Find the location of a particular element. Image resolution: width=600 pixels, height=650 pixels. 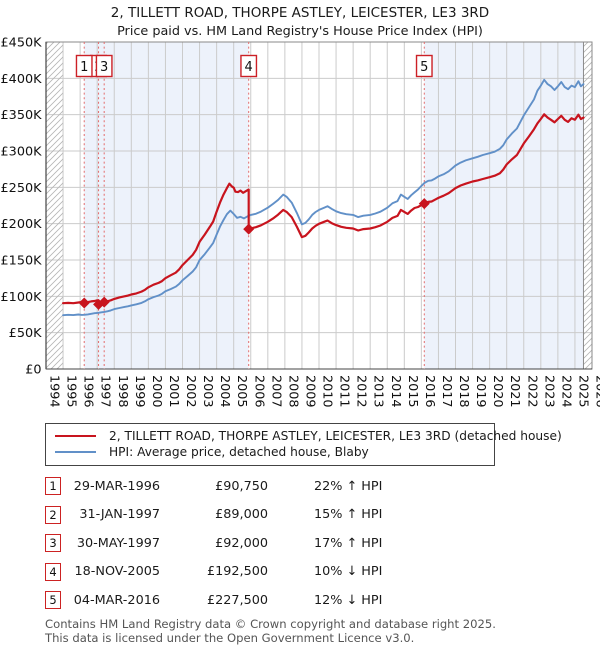

svg-text: 2022 is located at coordinates (531, 391).